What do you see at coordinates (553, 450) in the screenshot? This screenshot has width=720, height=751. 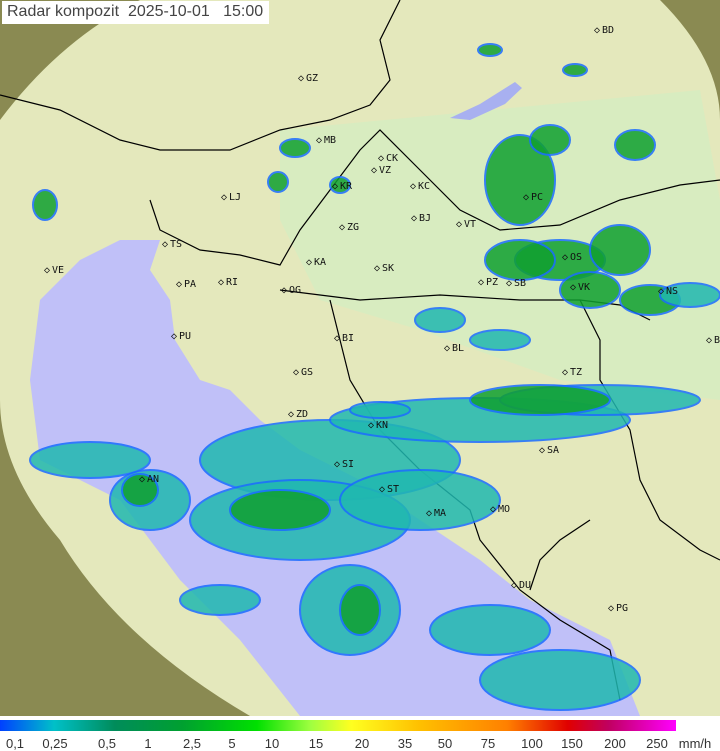 I see `city-label: SA` at bounding box center [553, 450].